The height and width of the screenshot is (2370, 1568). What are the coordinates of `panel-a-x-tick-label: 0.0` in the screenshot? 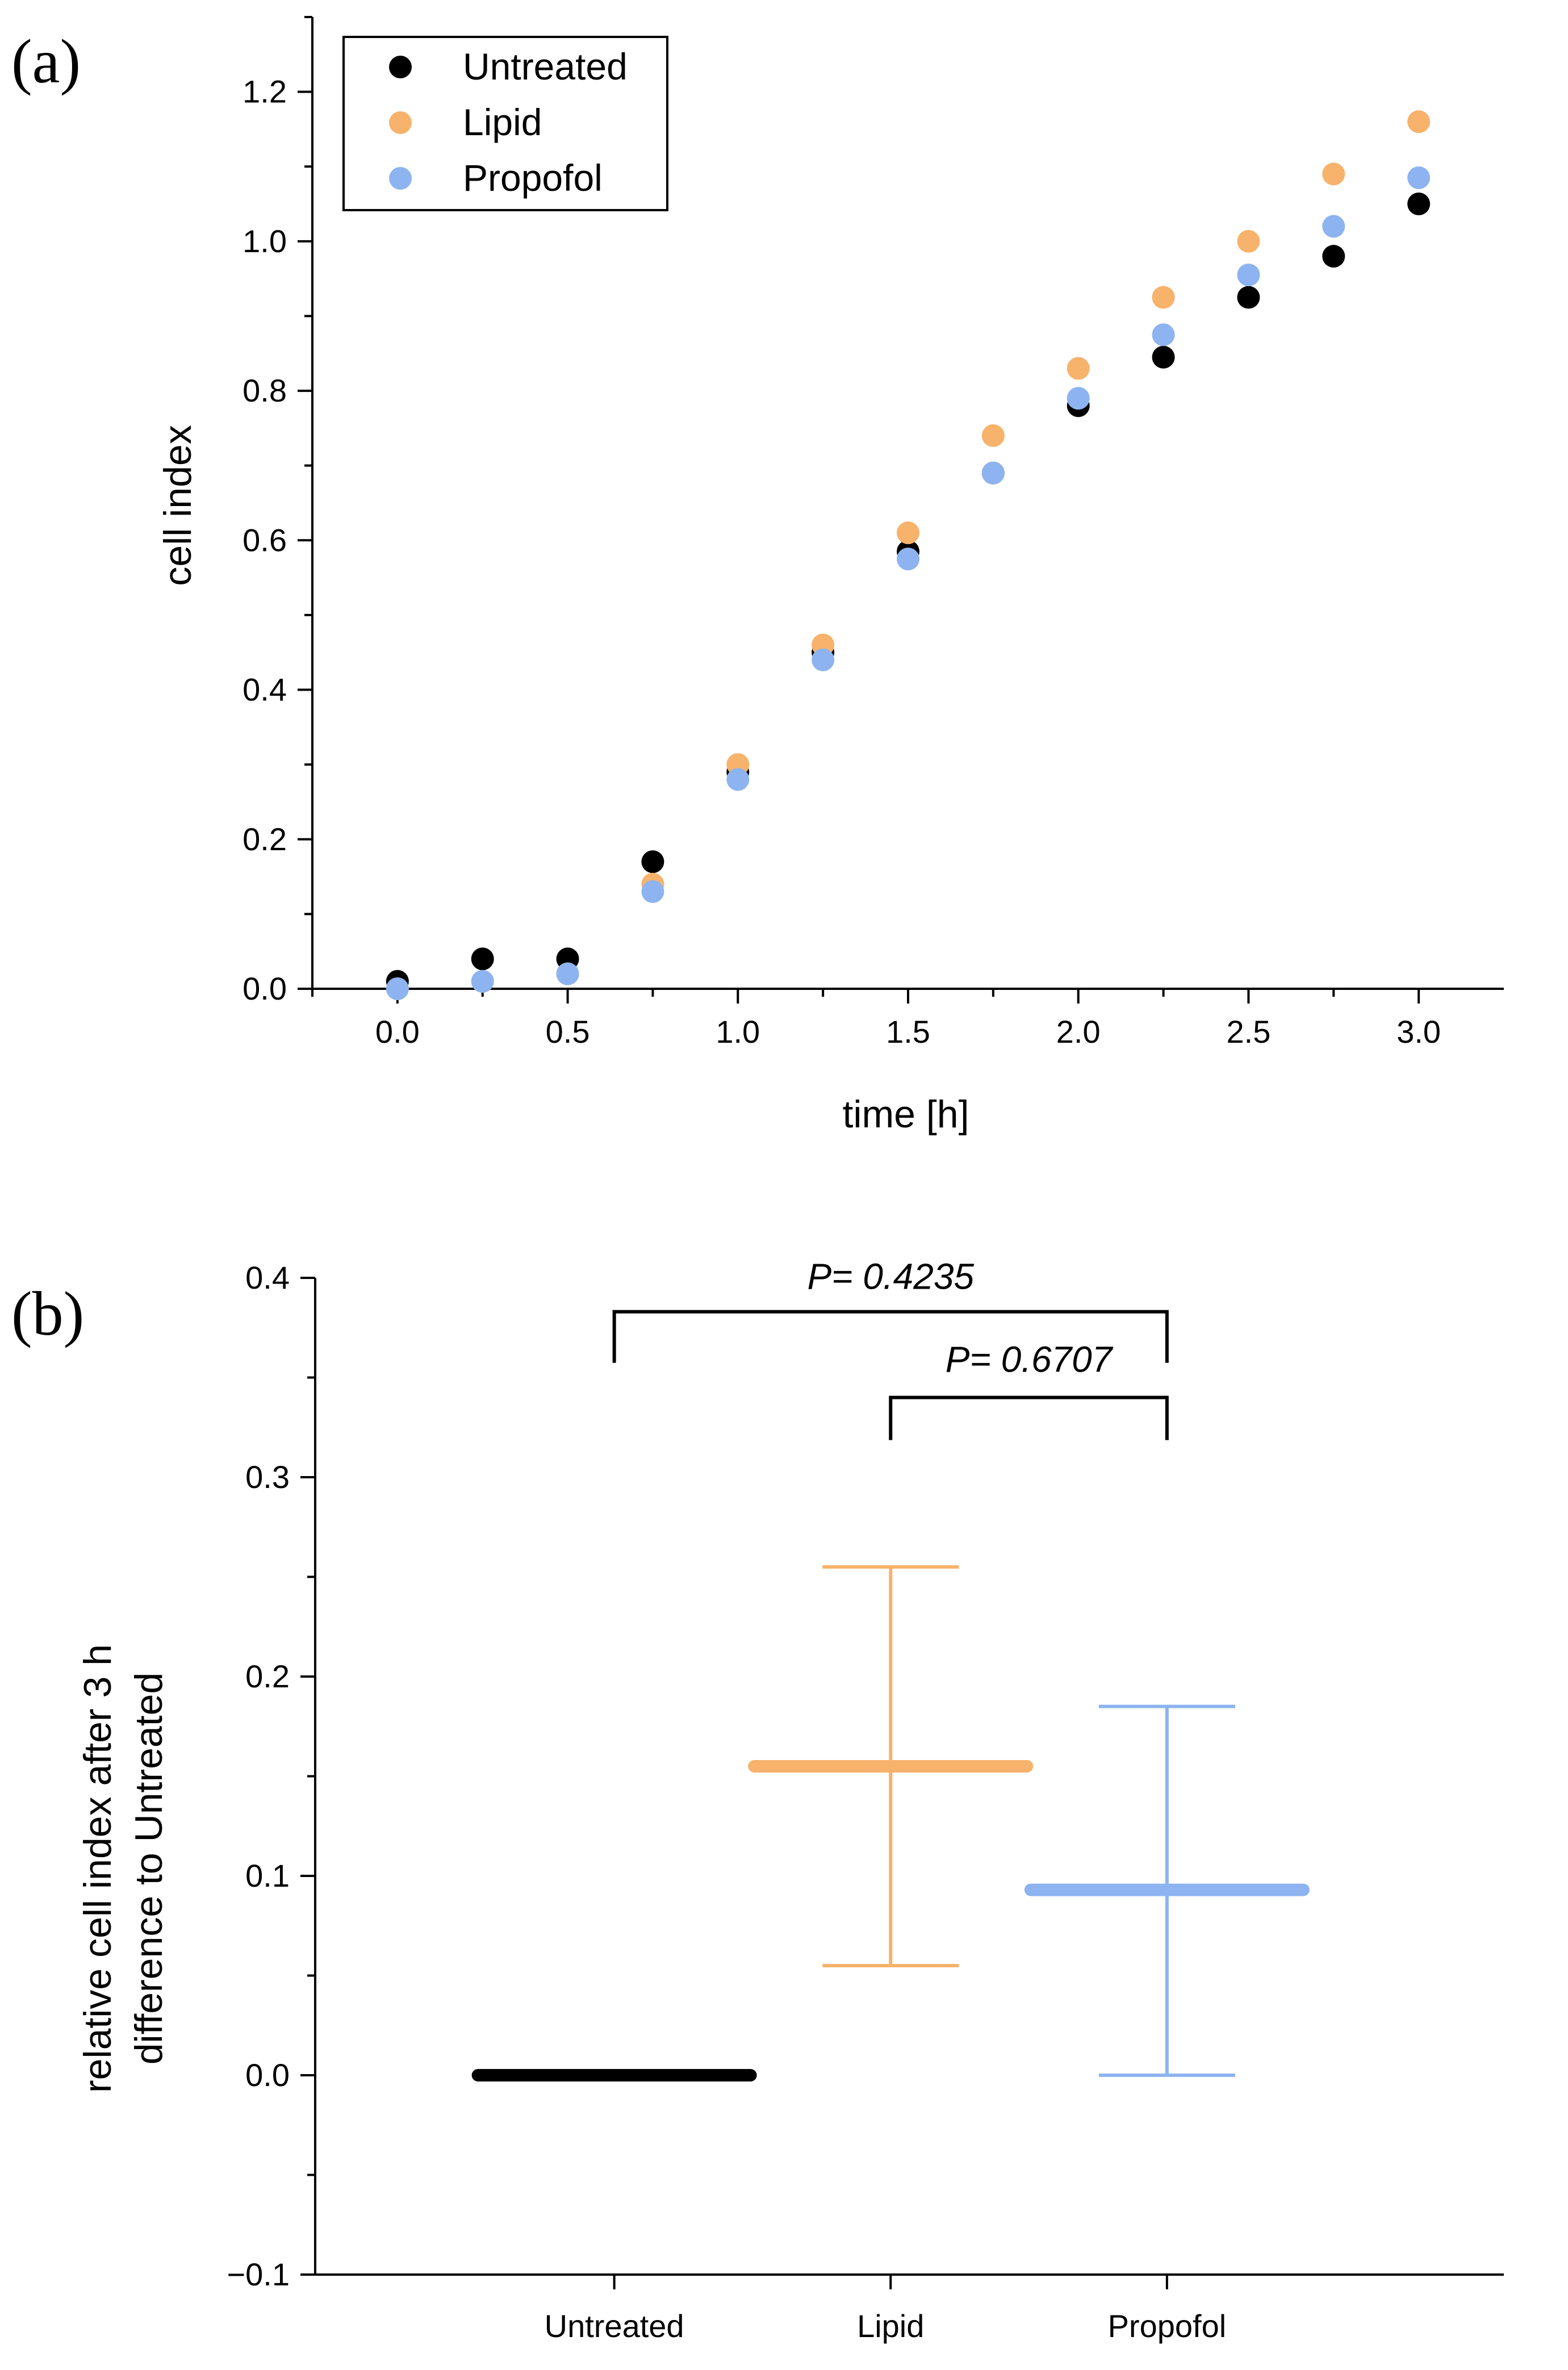 It's located at (398, 1032).